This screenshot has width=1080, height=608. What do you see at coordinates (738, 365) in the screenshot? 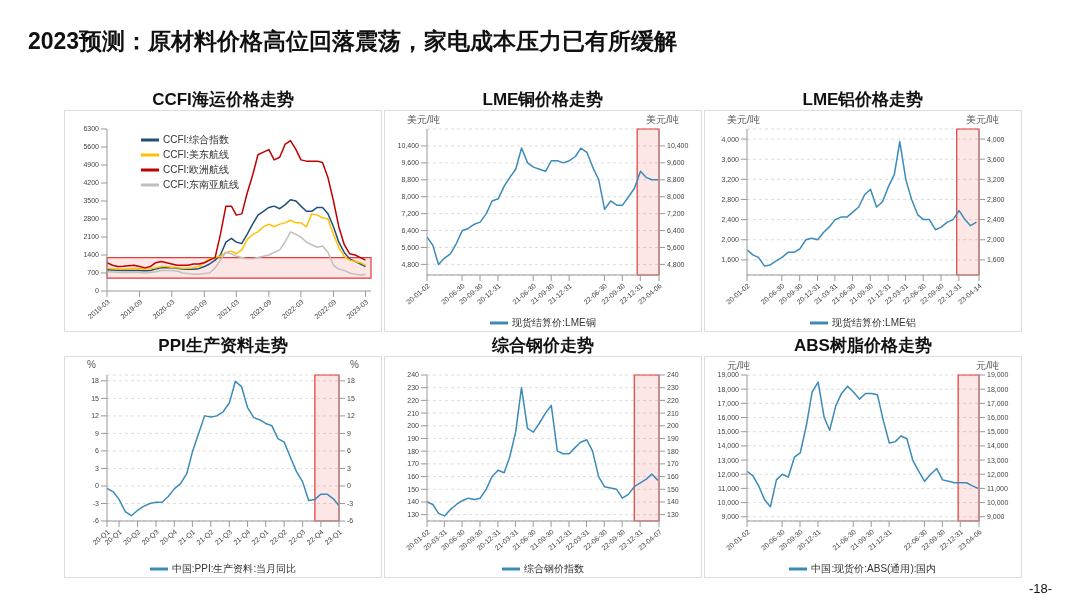
I see `y-axis-title: 元/吨` at bounding box center [738, 365].